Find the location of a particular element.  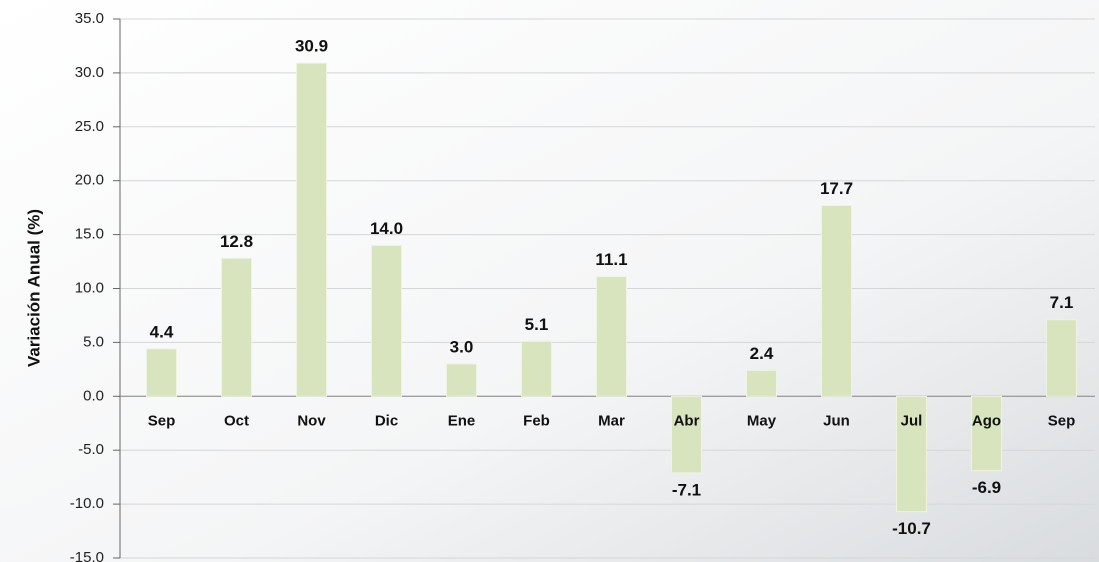

data-label: 17.7 is located at coordinates (836, 188).